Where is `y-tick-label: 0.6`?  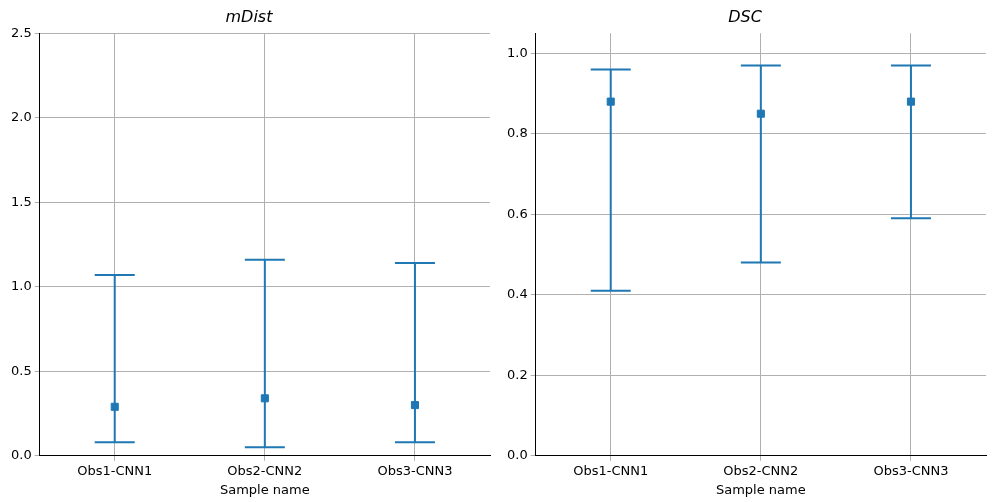
y-tick-label: 0.6 is located at coordinates (517, 213).